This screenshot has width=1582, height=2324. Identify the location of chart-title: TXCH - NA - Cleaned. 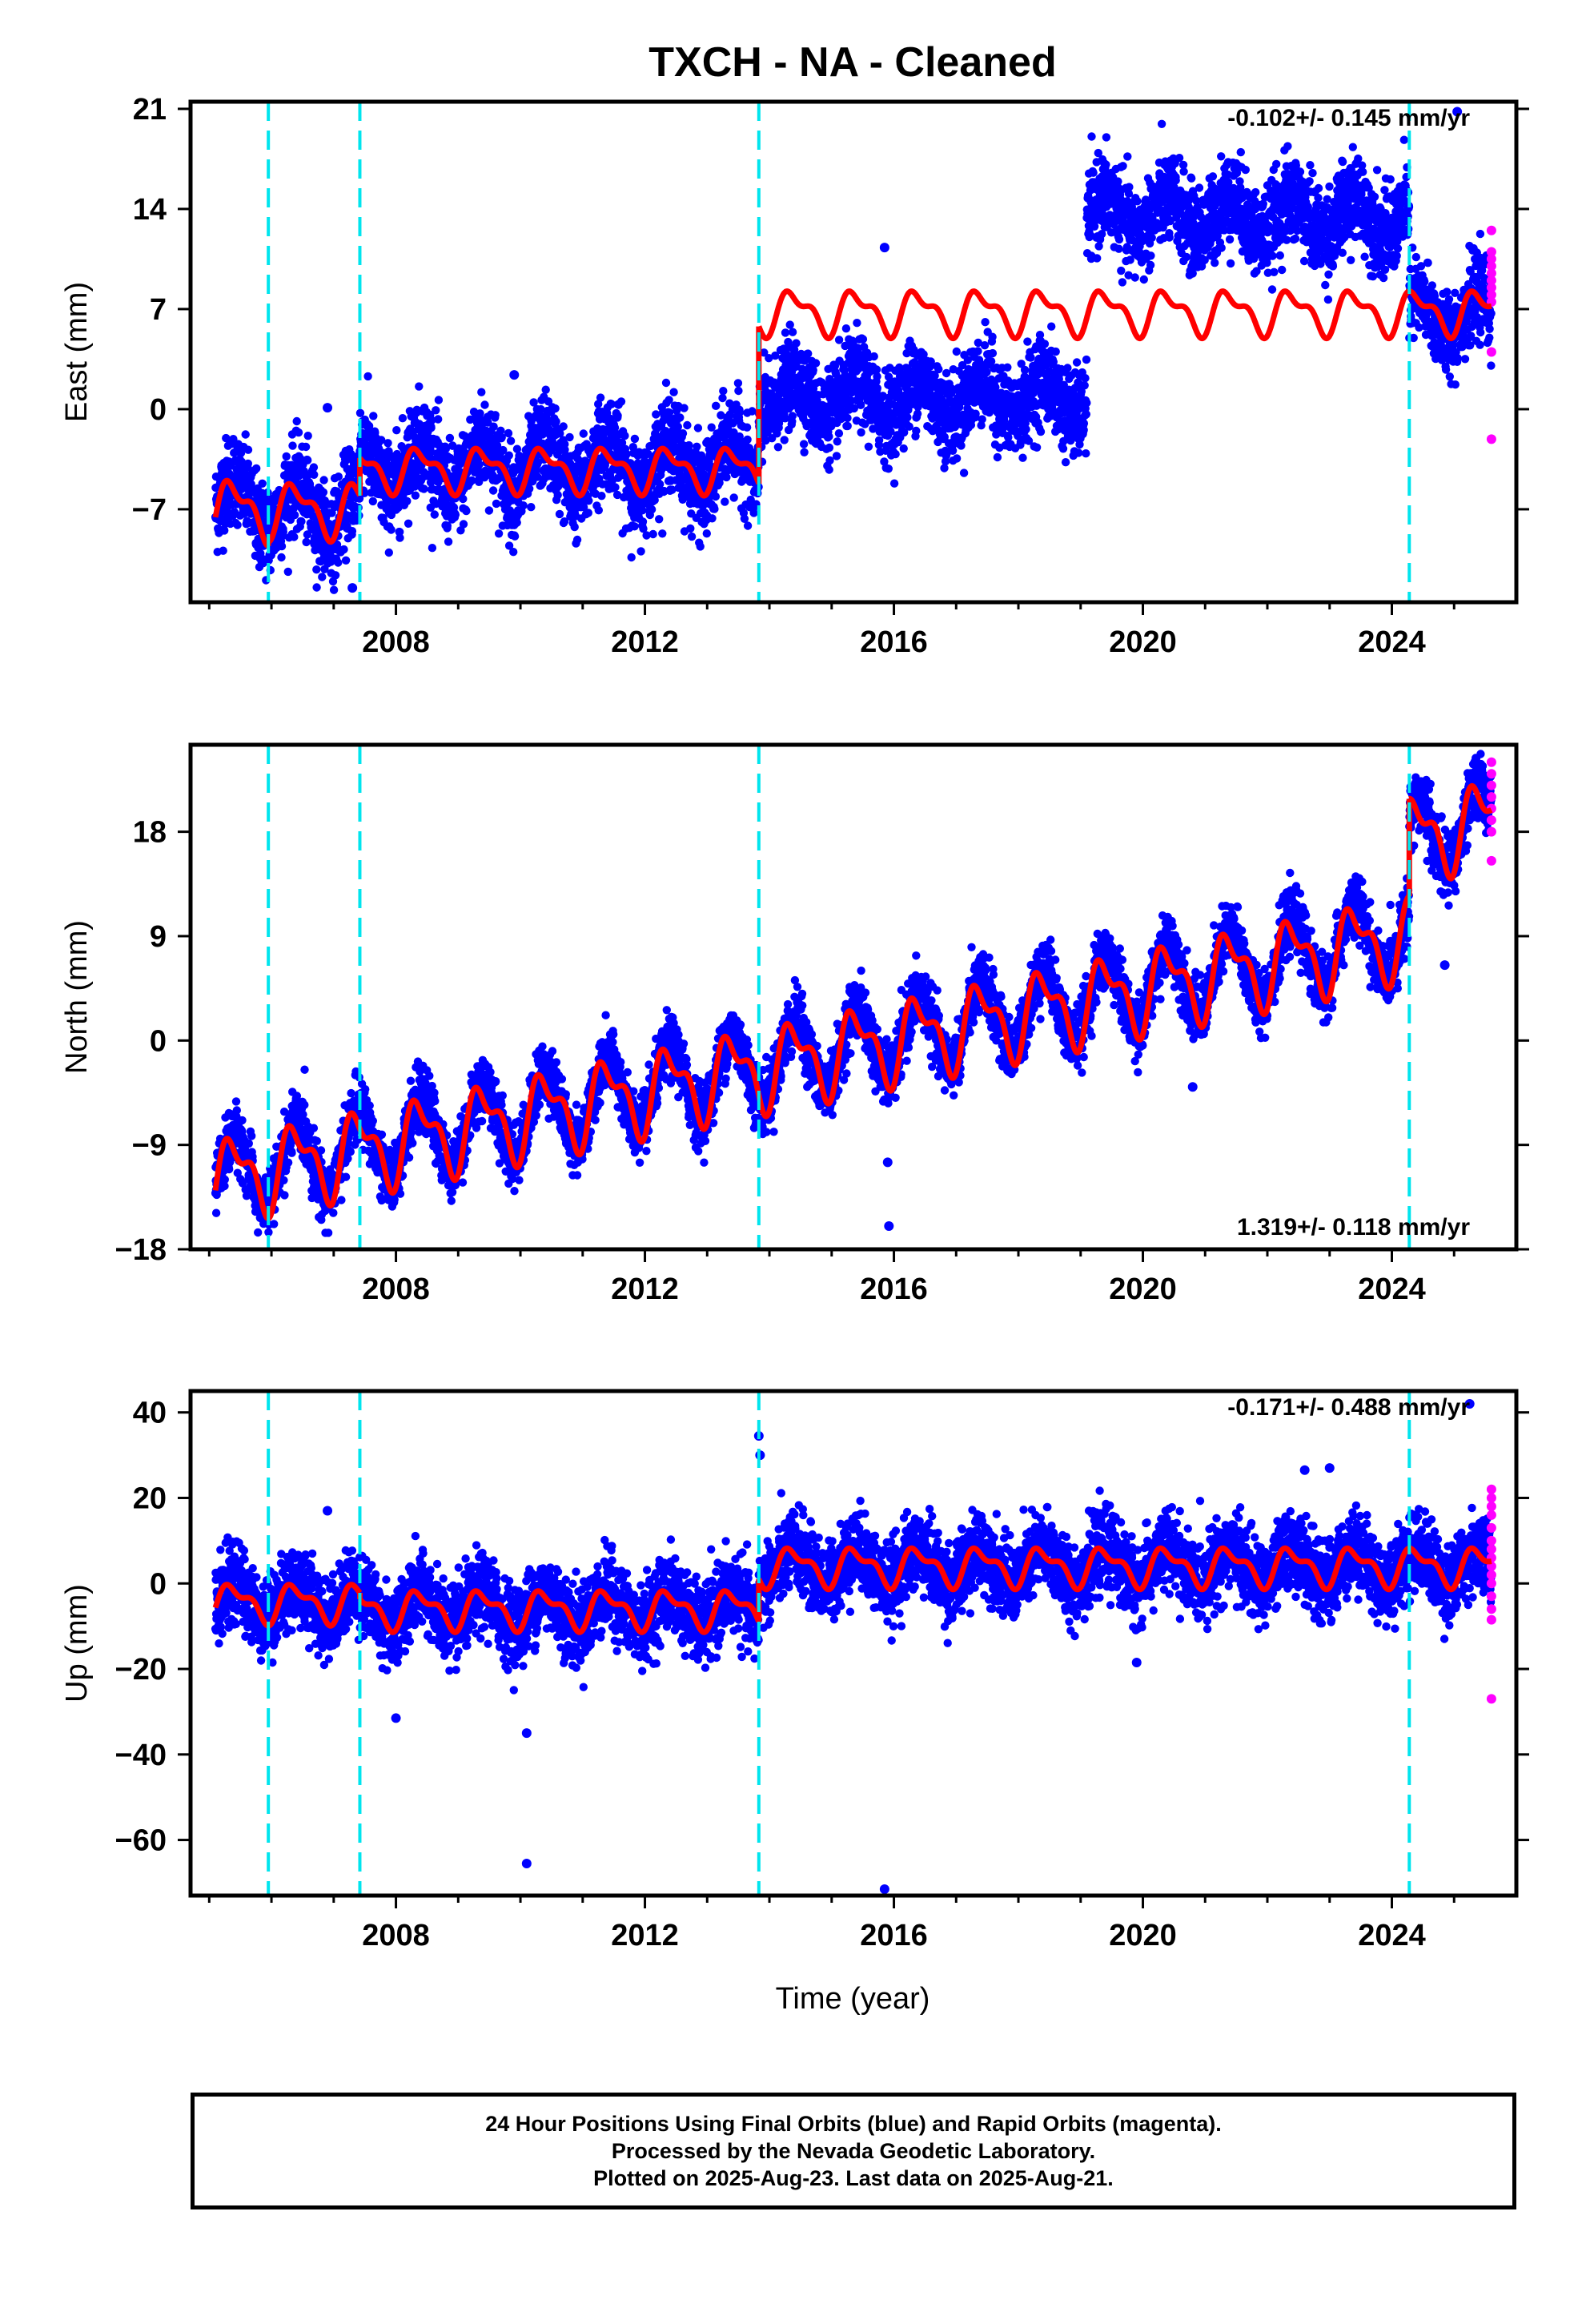
(852, 62).